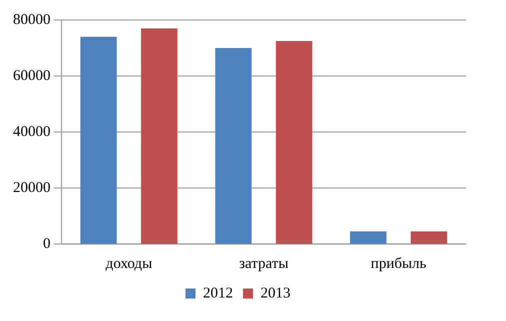 The height and width of the screenshot is (321, 506). Describe the element at coordinates (46, 244) in the screenshot. I see `y-tick-label: 0` at that location.